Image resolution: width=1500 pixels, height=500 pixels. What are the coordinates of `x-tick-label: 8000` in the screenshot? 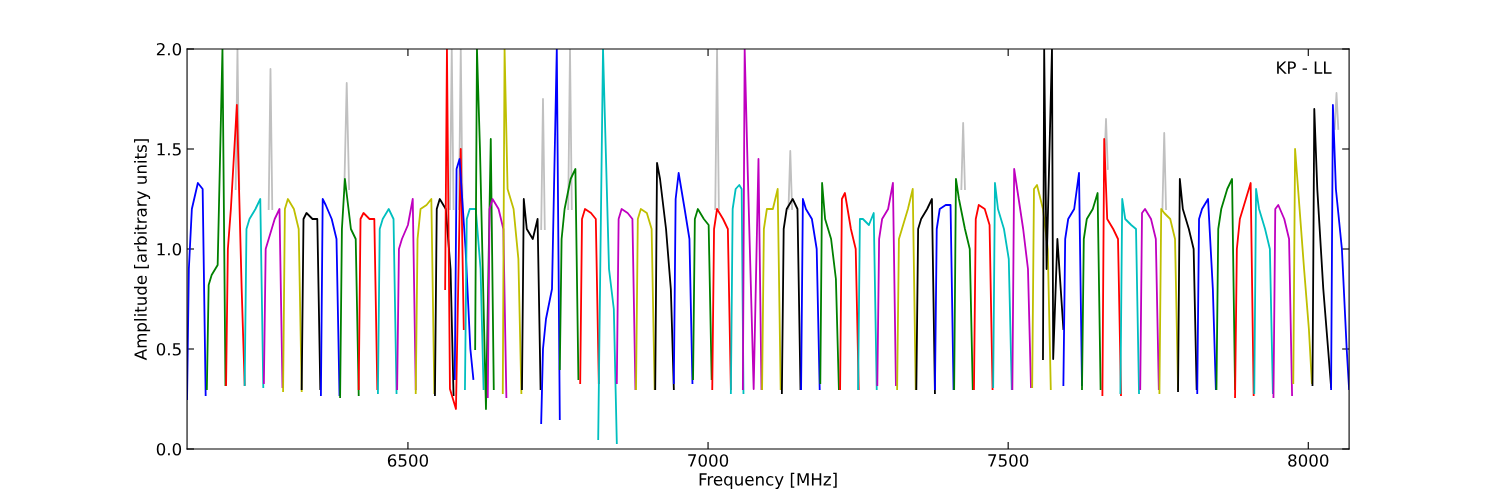 It's located at (1308, 460).